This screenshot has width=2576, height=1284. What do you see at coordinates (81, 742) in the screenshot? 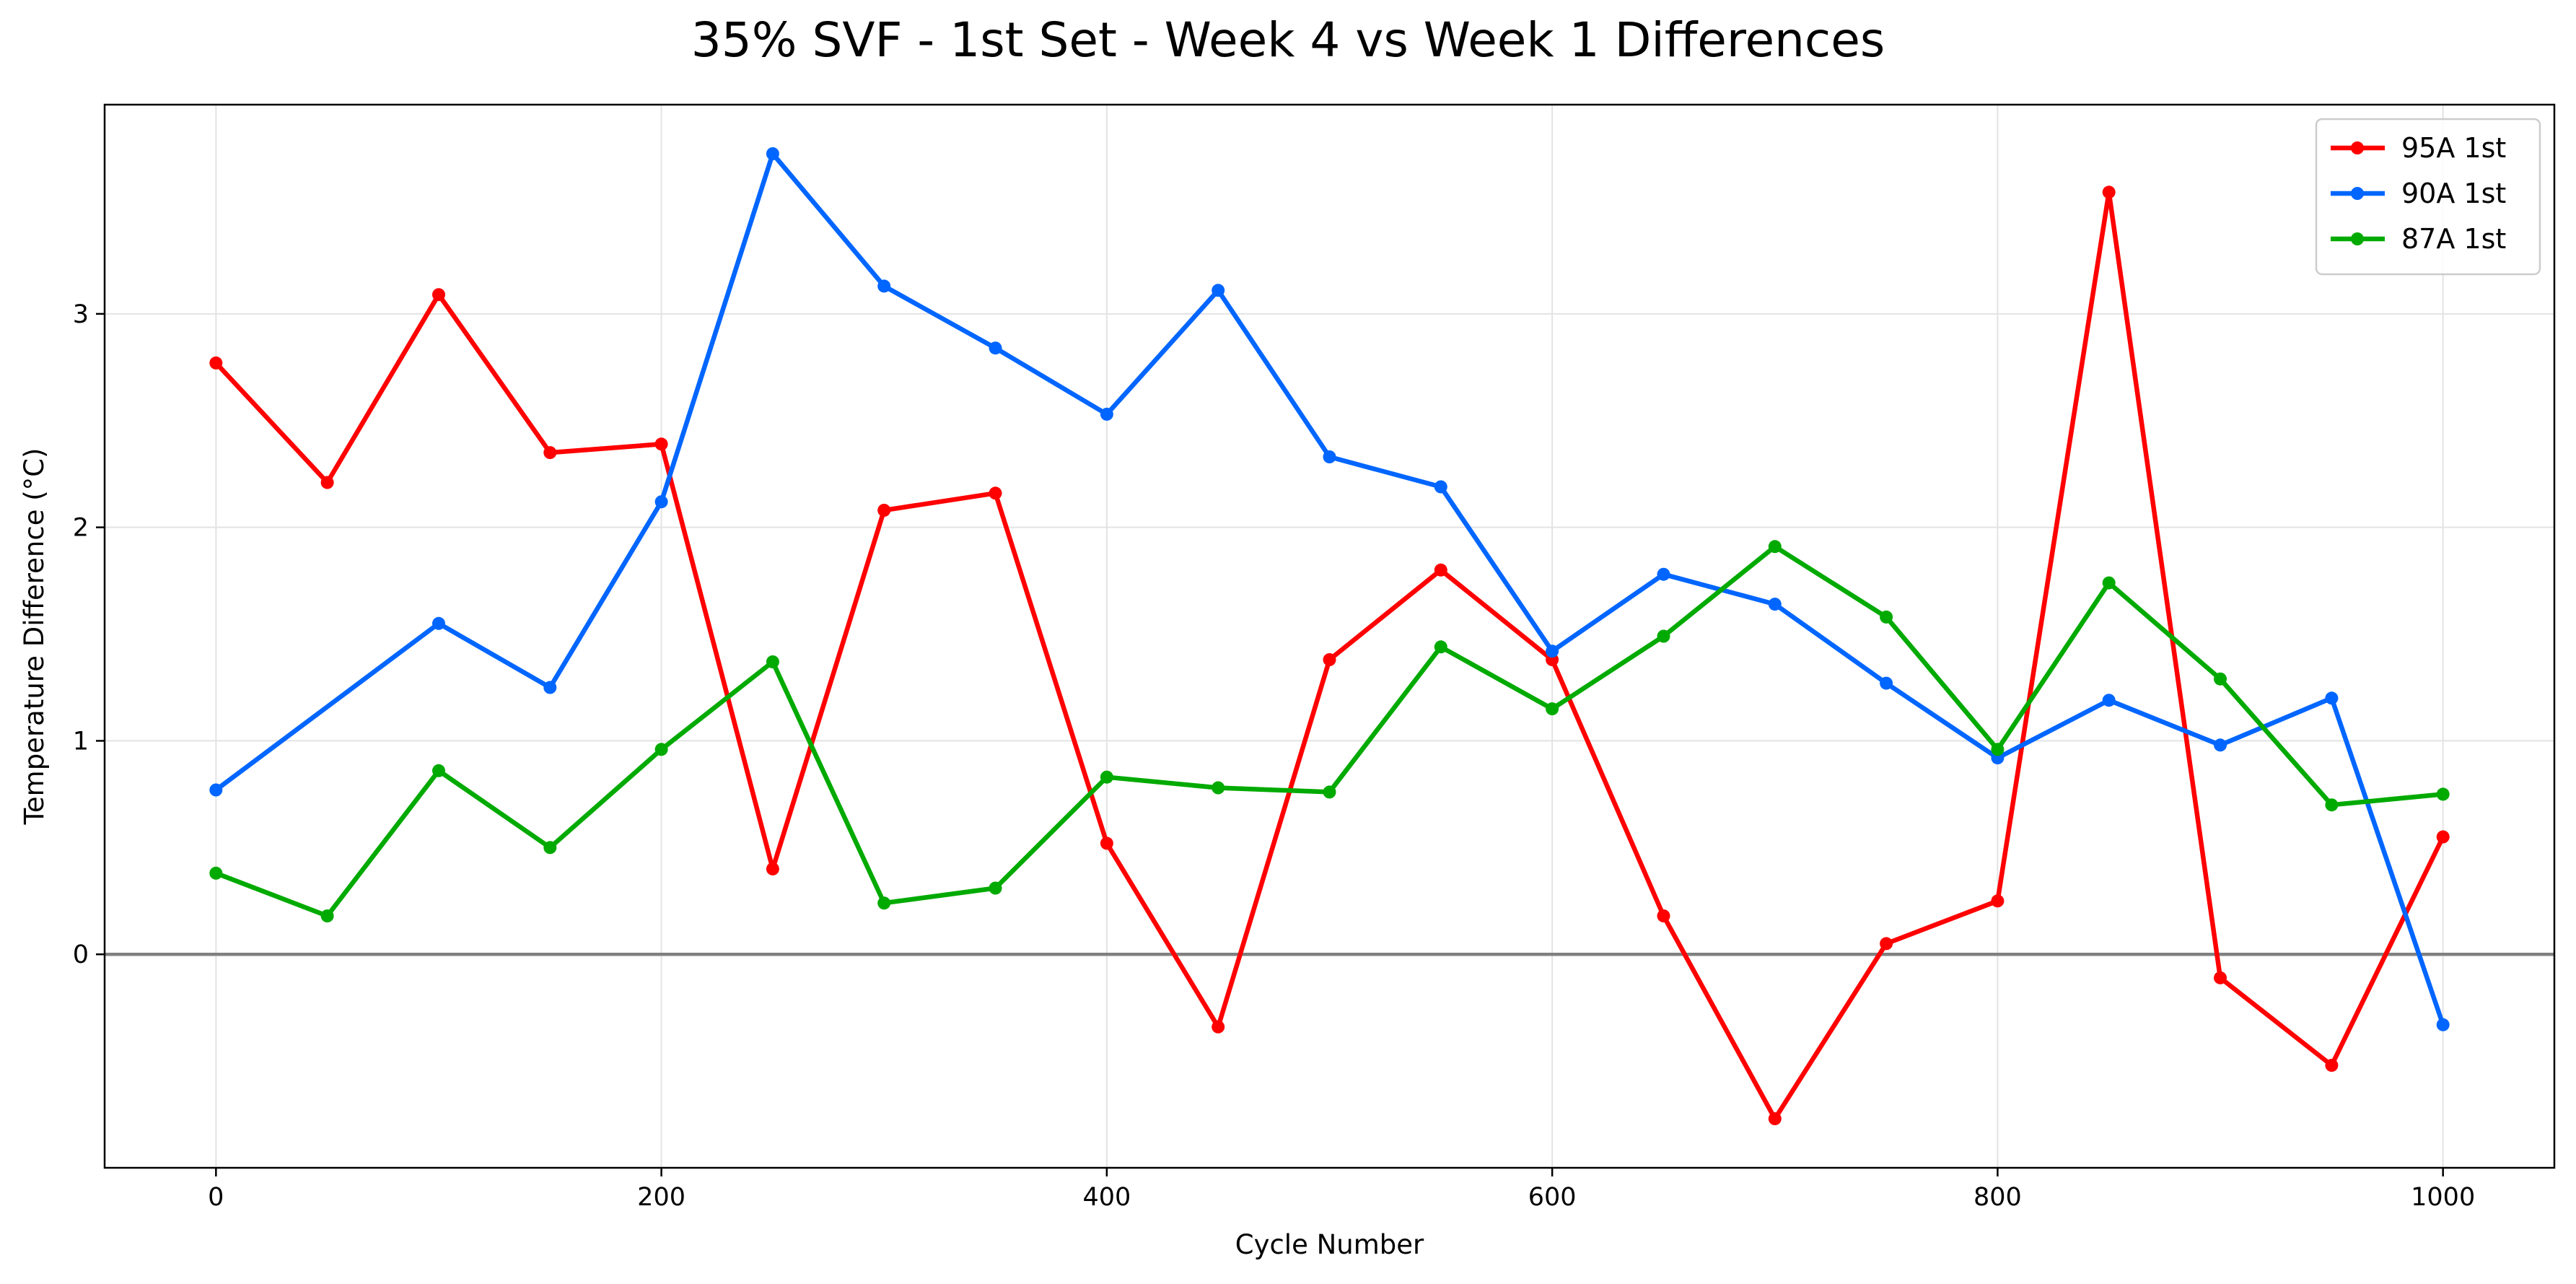
I see `y-tick-label: 1` at bounding box center [81, 742].